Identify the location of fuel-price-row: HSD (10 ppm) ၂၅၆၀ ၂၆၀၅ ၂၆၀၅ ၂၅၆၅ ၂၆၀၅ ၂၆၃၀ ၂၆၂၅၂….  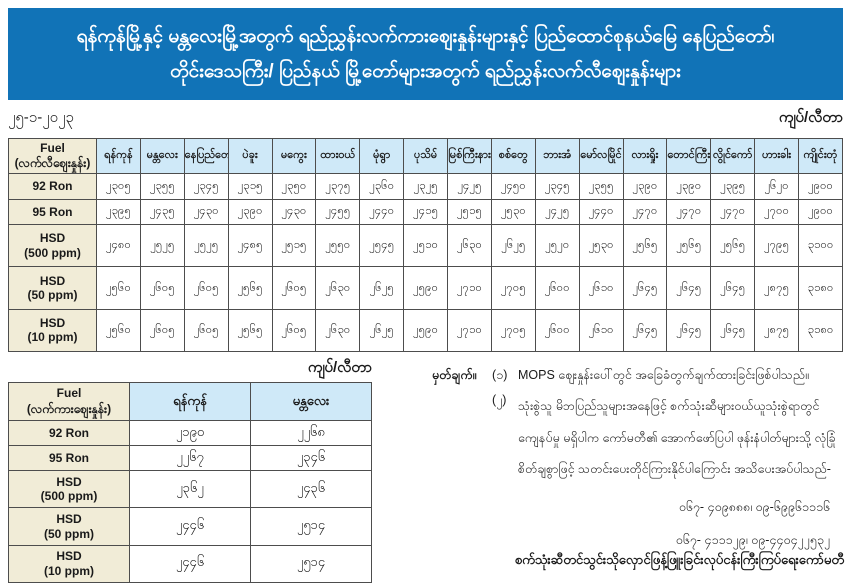
(425, 330).